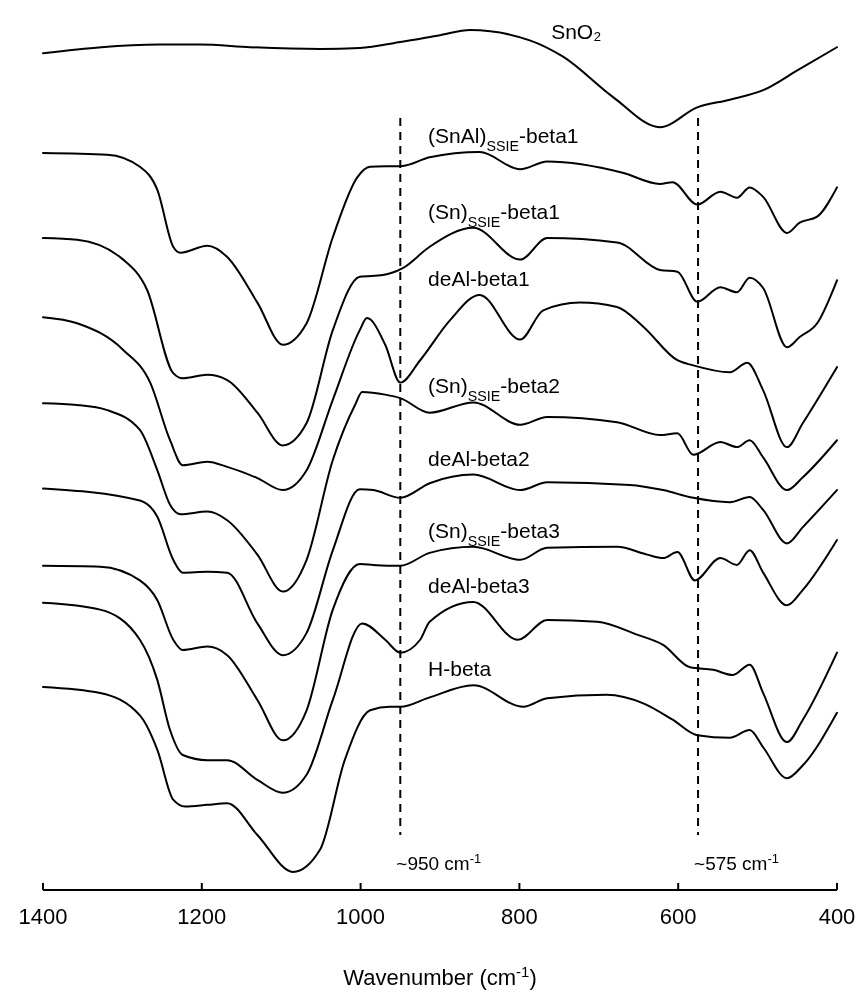 This screenshot has height=1002, width=862. I want to click on series-label: SnO₂, so click(576, 31).